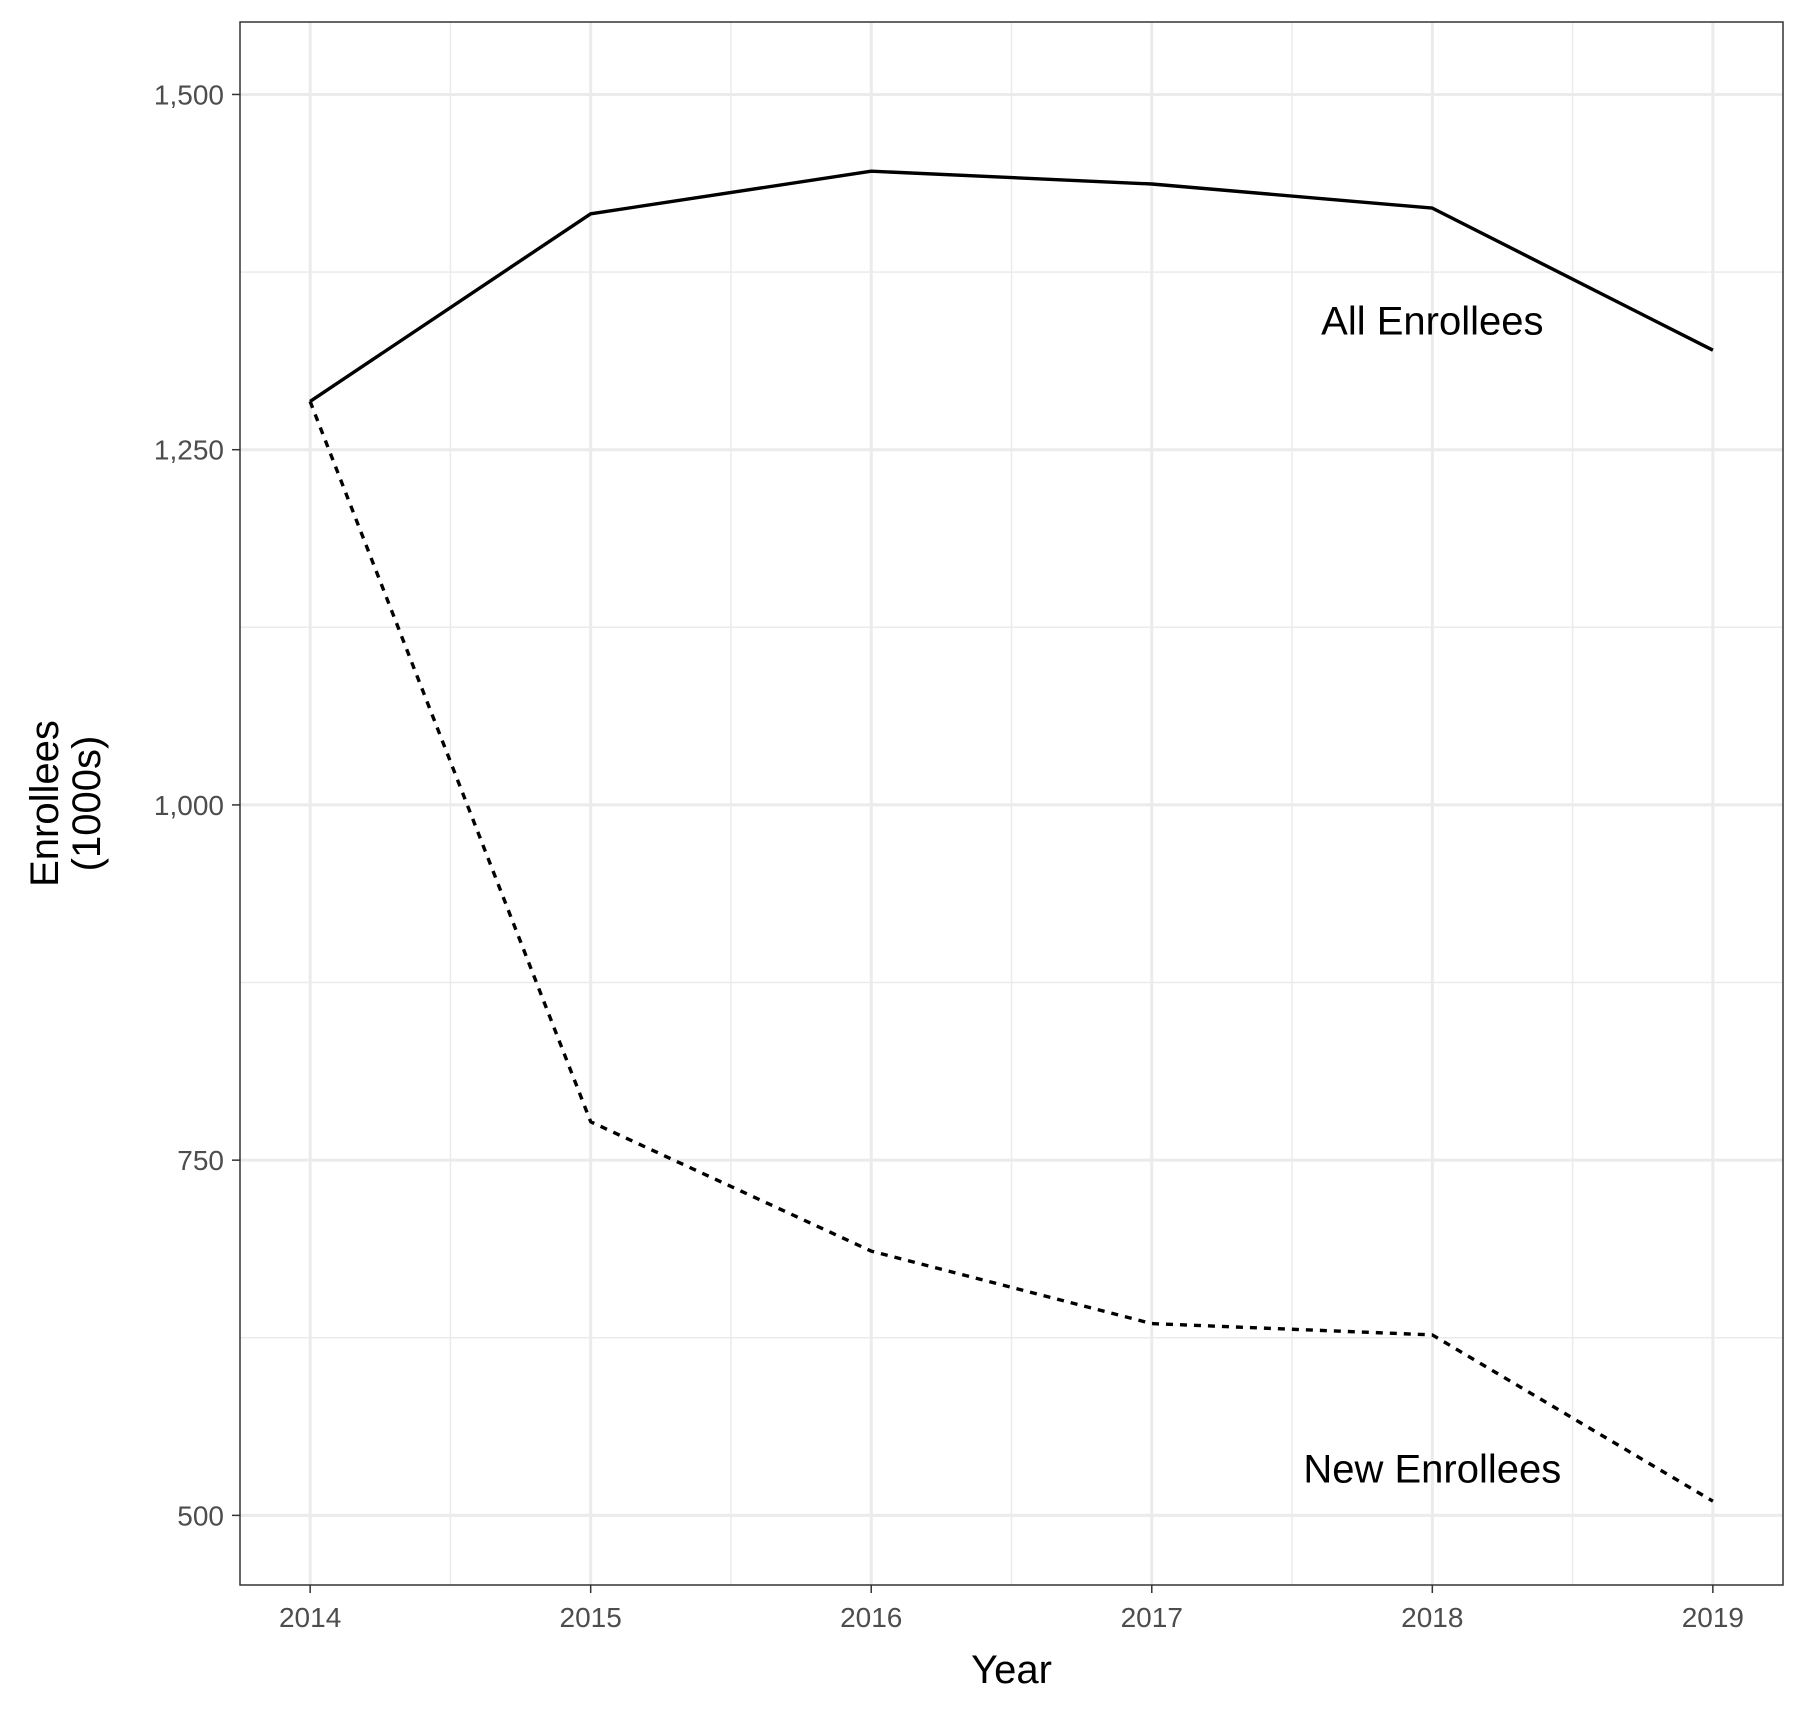  What do you see at coordinates (200, 1160) in the screenshot?
I see `y-tick-label: 750` at bounding box center [200, 1160].